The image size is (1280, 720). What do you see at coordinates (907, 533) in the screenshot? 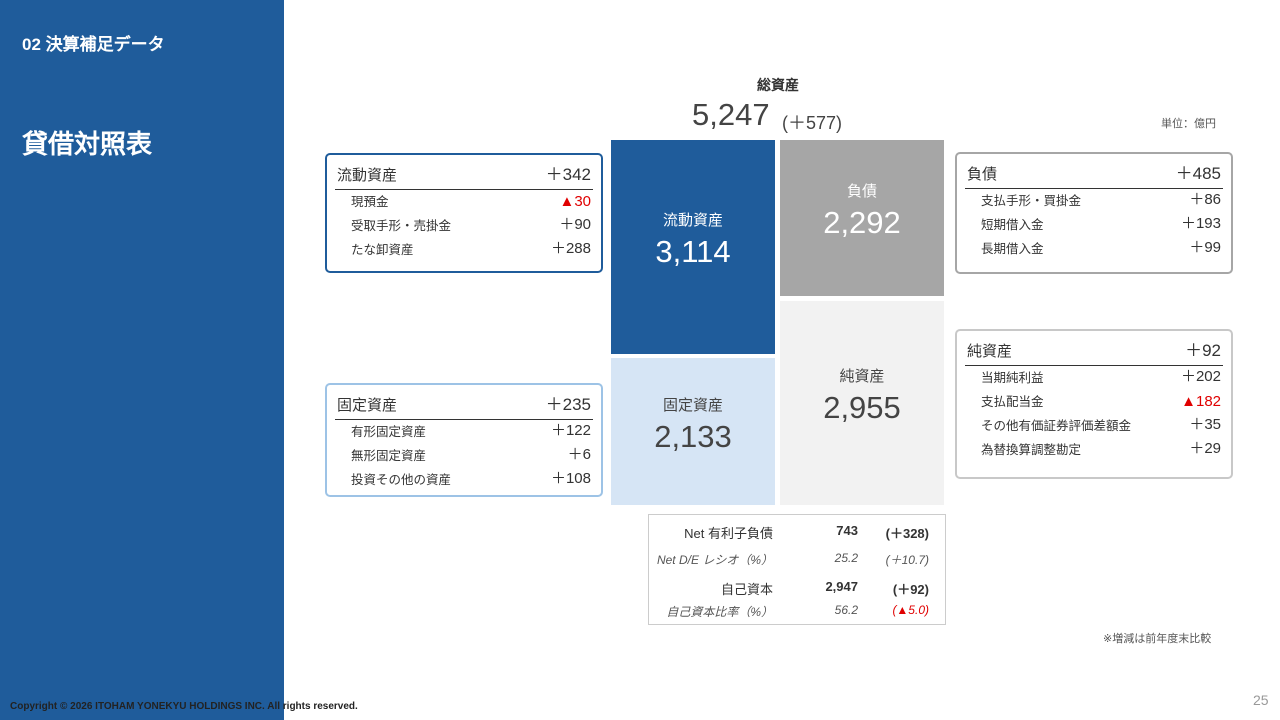
I see `row-change: (＋328)` at bounding box center [907, 533].